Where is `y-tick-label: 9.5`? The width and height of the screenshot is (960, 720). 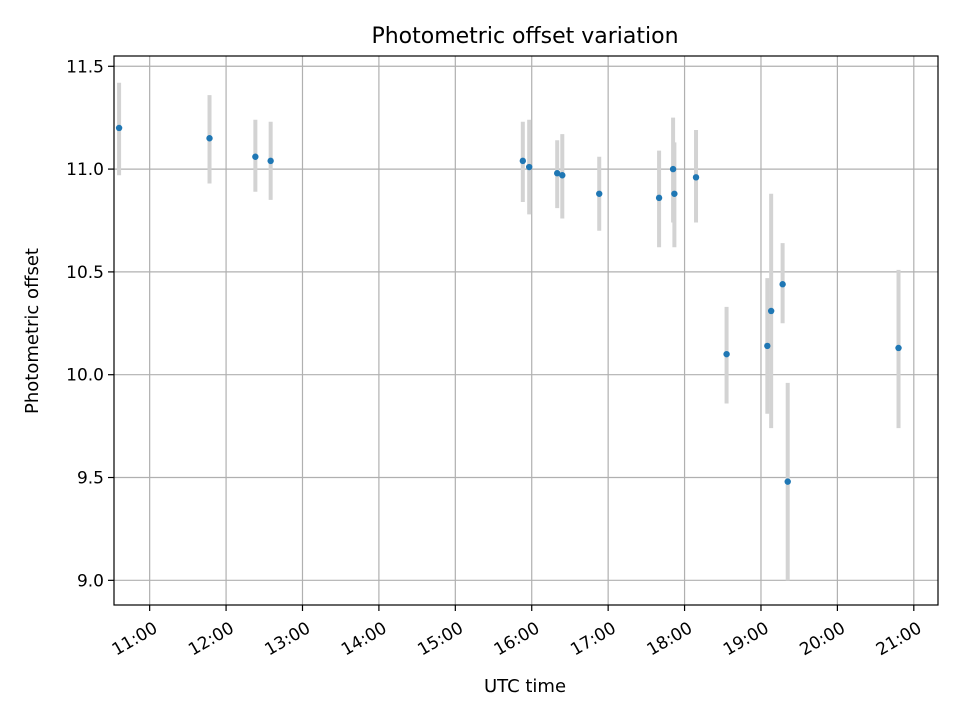 y-tick-label: 9.5 is located at coordinates (90, 479).